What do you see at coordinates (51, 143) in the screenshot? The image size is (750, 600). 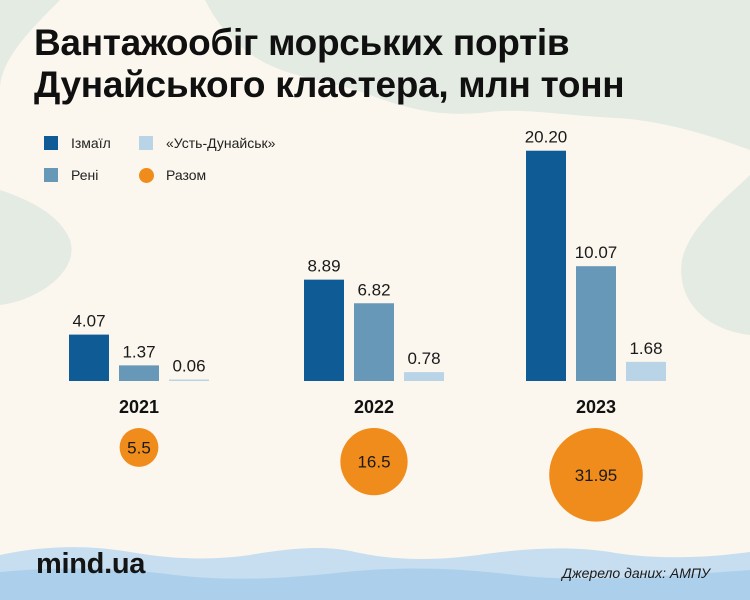 I see `legend-swatch-izmail` at bounding box center [51, 143].